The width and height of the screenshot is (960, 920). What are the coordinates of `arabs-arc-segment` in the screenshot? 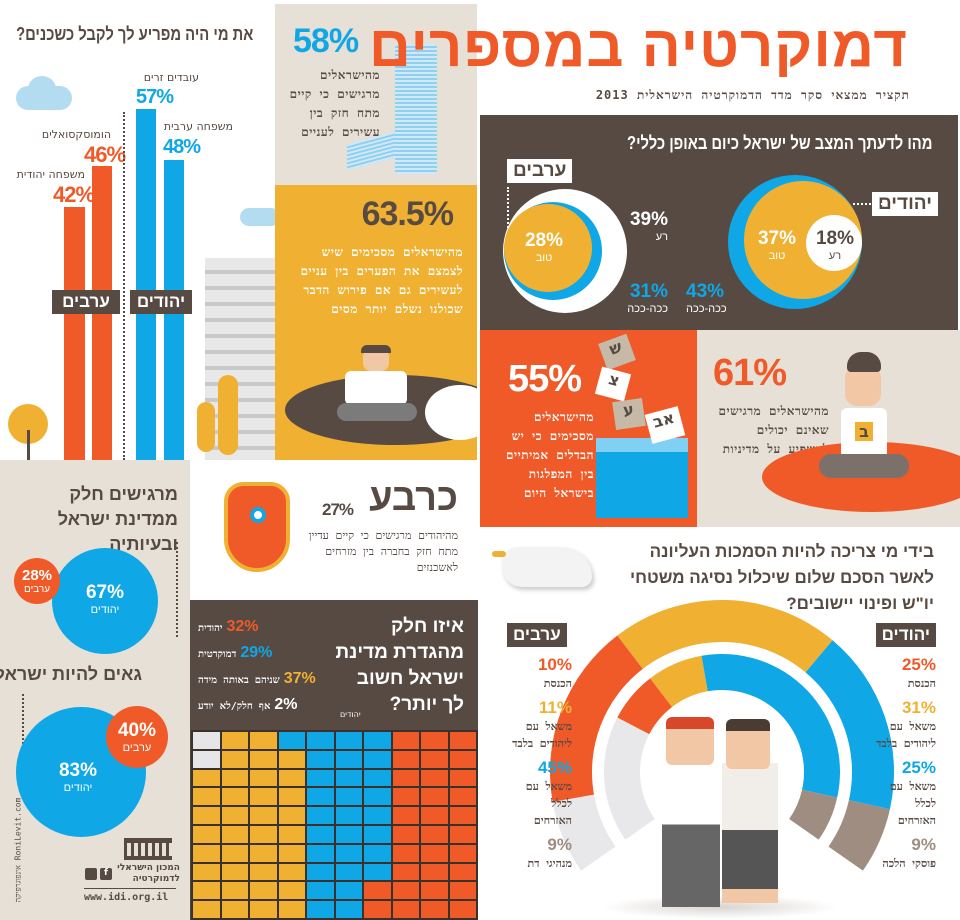 It's located at (813, 814).